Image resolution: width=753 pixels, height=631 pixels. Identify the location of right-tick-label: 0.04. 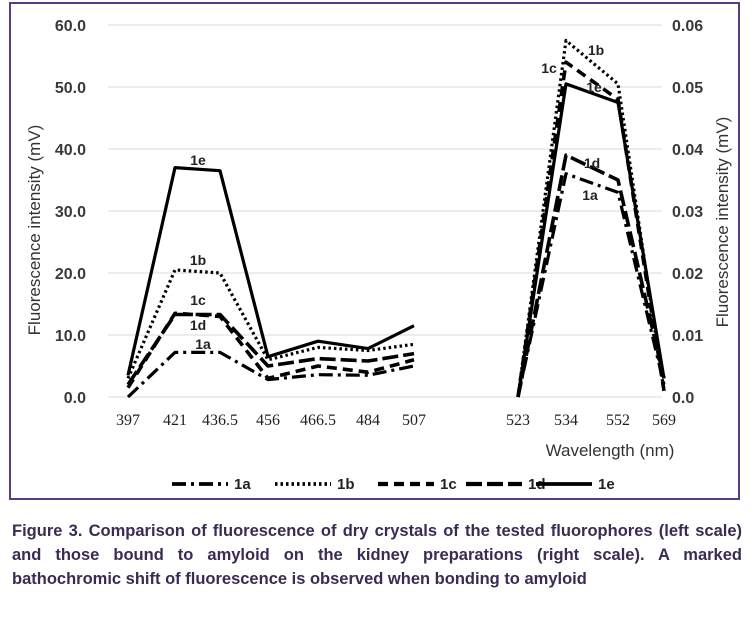
(687, 150).